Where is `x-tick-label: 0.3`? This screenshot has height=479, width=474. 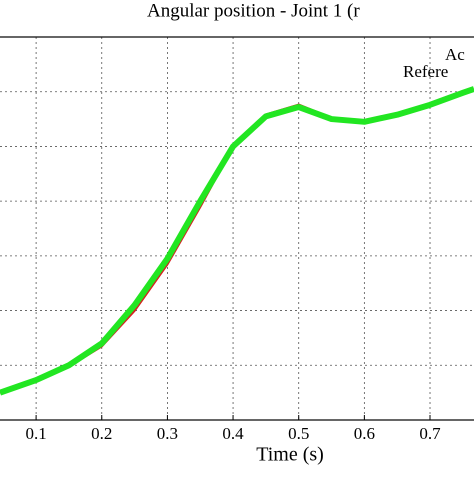 x-tick-label: 0.3 is located at coordinates (167, 433).